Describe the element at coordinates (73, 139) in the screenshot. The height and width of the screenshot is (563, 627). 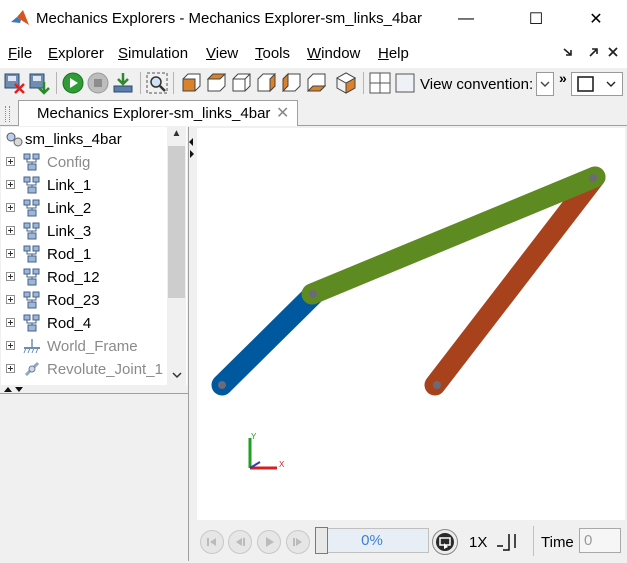
I see `tree-root-label: sm_links_4bar` at that location.